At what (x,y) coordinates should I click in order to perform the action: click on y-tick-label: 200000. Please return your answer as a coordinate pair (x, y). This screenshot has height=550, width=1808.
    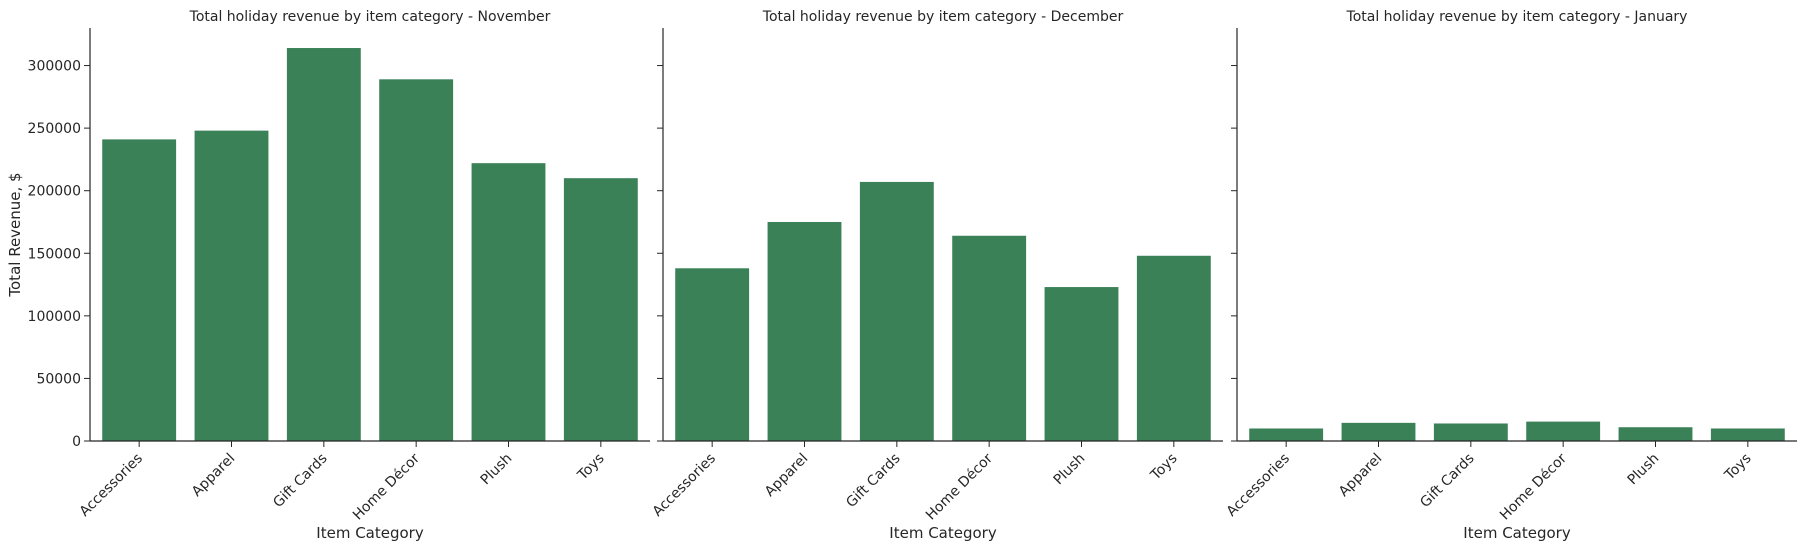
    Looking at the image, I should click on (54, 192).